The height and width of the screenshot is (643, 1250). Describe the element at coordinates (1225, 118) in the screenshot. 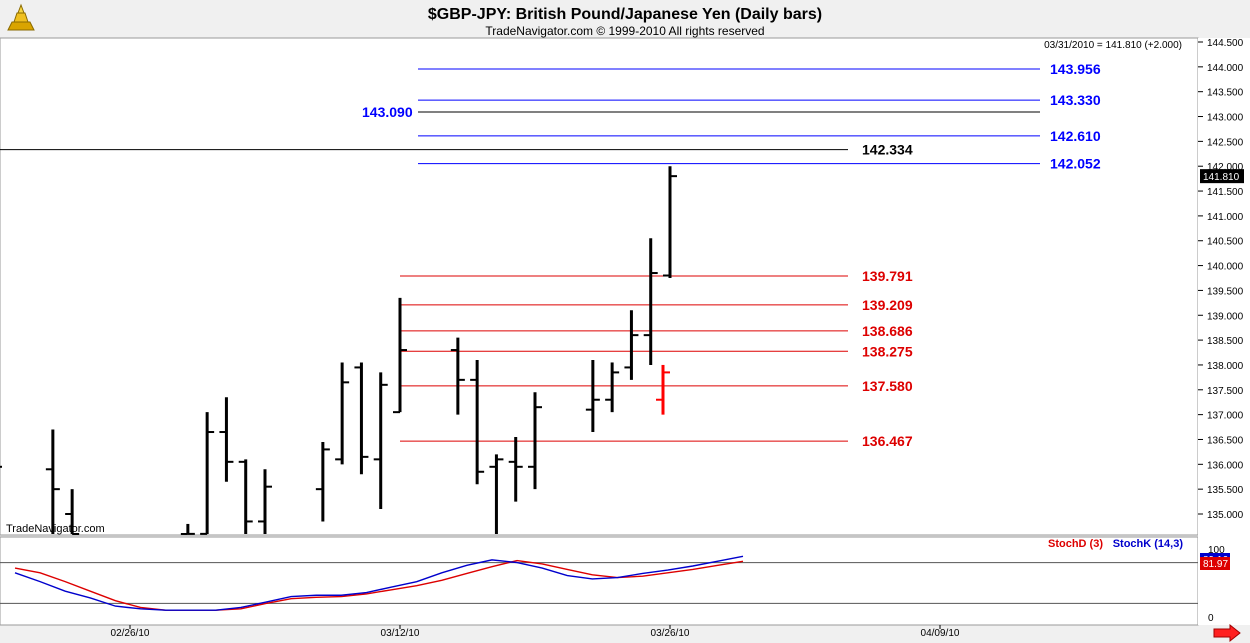

I see `y-tick-label: 143.000` at that location.